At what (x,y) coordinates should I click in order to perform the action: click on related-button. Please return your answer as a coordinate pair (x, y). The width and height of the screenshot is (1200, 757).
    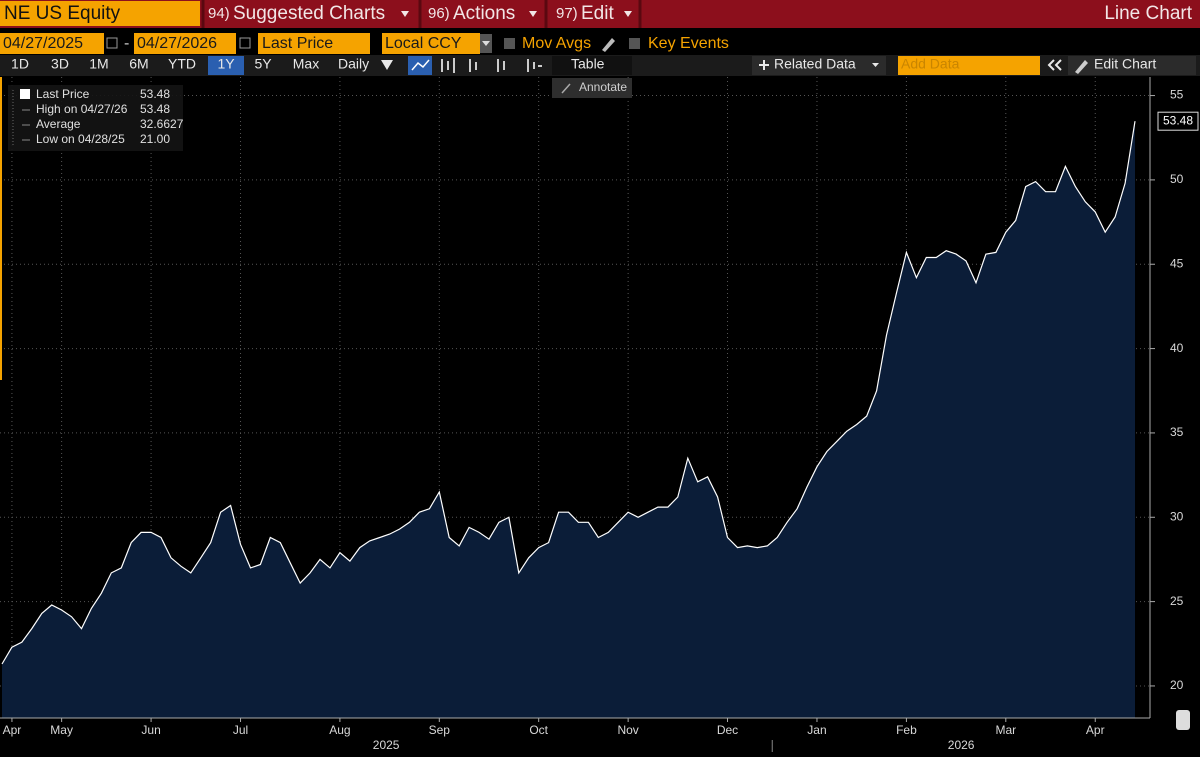
    Looking at the image, I should click on (819, 65).